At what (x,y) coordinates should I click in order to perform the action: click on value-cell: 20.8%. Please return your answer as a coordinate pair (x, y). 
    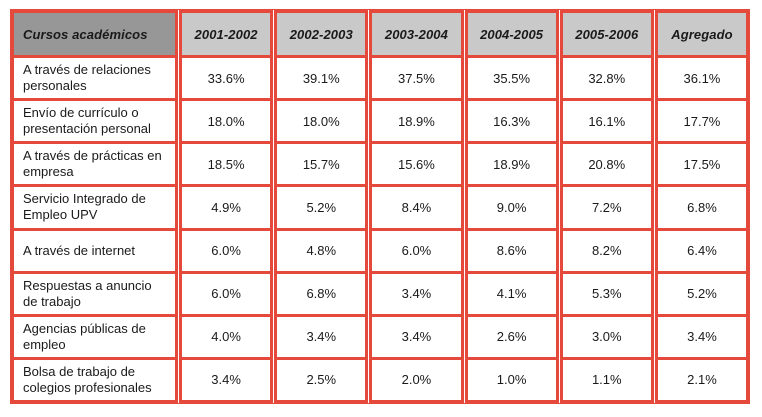
    Looking at the image, I should click on (606, 163).